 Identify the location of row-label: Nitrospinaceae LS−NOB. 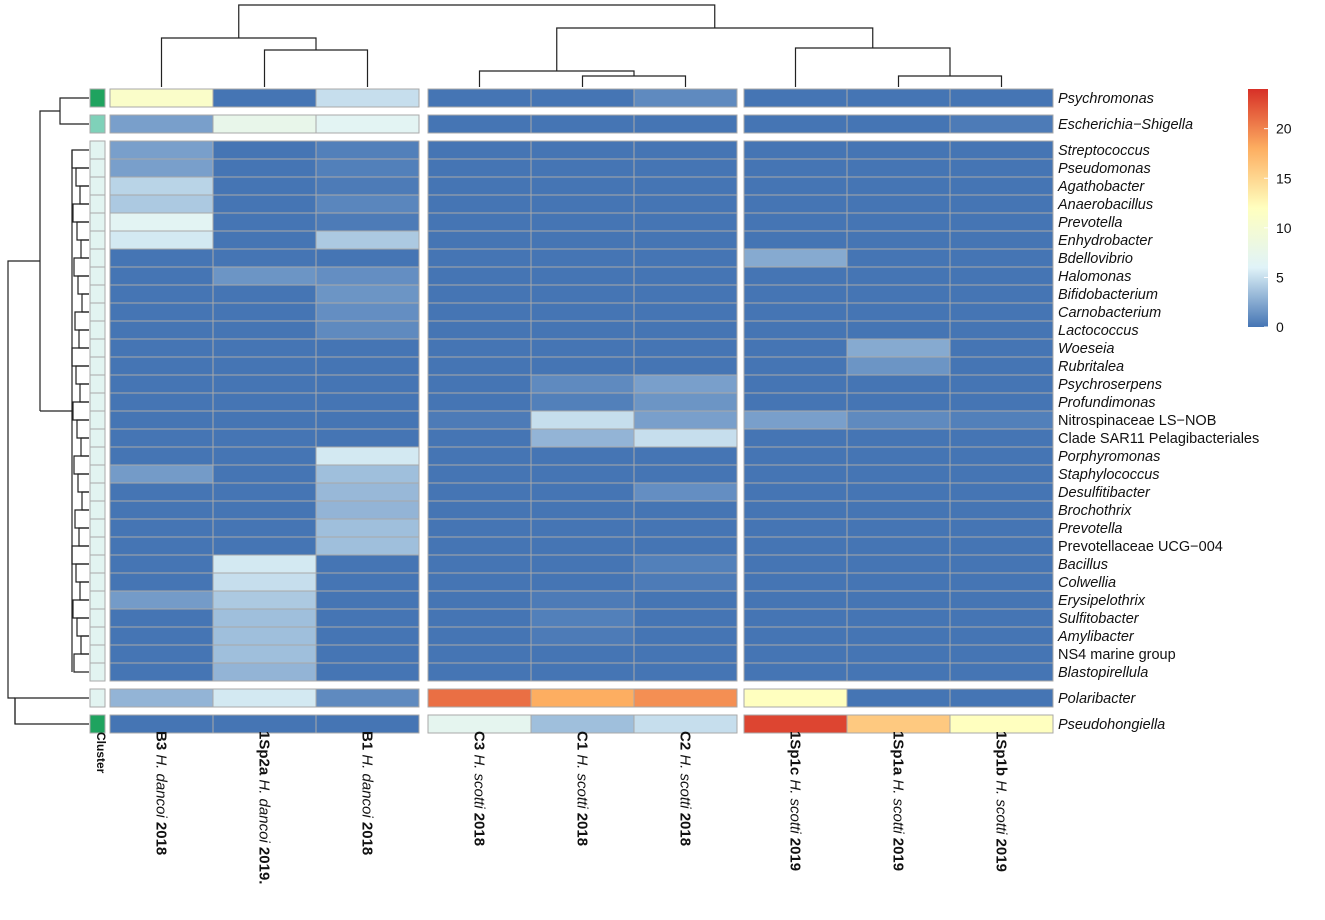
(1137, 421).